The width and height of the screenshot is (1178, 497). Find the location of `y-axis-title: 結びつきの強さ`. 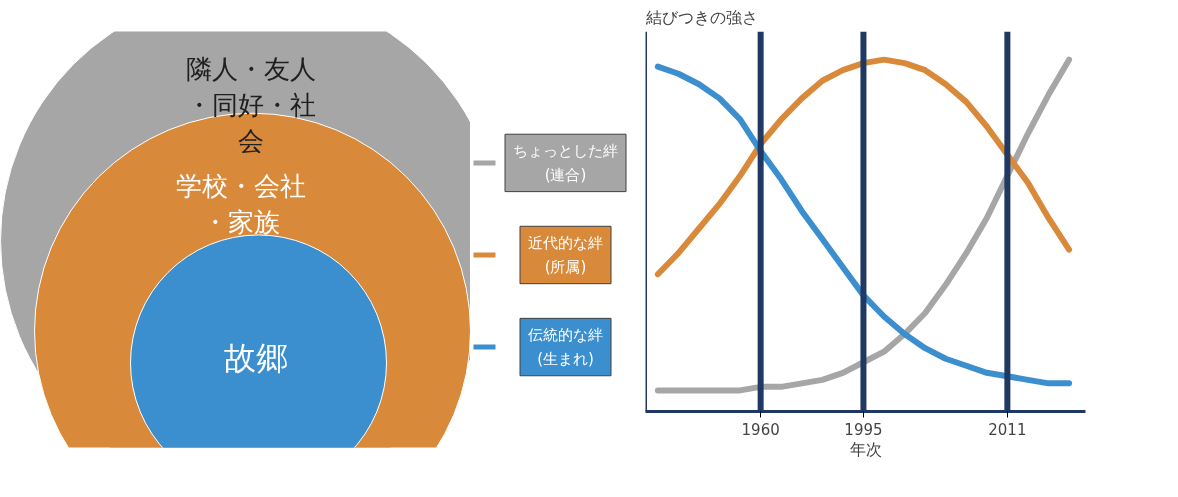

y-axis-title: 結びつきの強さ is located at coordinates (701, 17).